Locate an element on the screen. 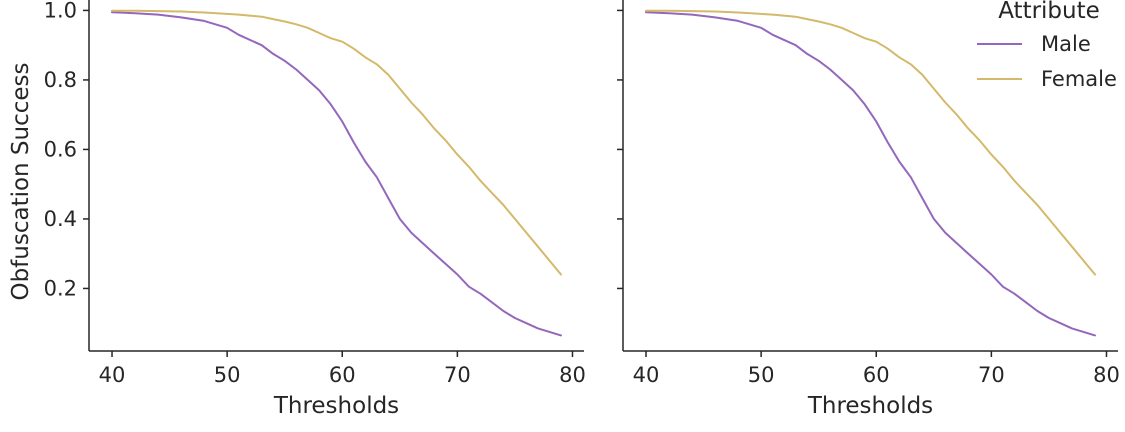 This screenshot has width=1125, height=432. y-axis-title: Obfuscation Success is located at coordinates (21, 181).